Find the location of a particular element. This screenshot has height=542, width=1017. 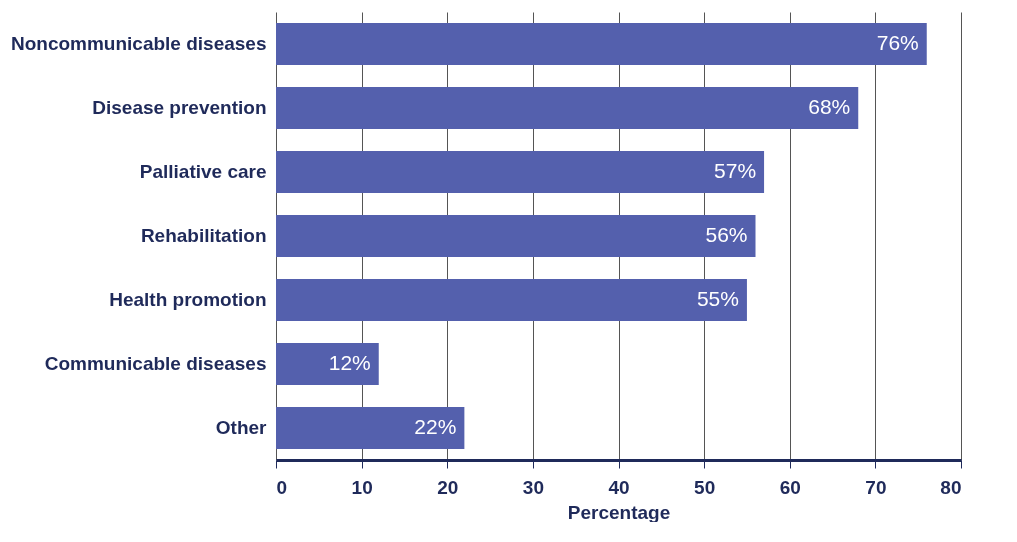

y-tick-label: Rehabilitation is located at coordinates (203, 235).